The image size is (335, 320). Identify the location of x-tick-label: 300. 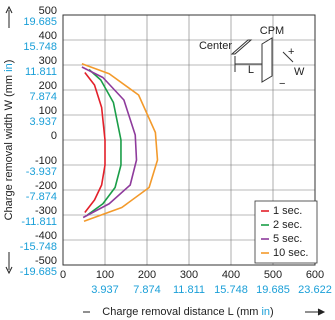
(189, 275).